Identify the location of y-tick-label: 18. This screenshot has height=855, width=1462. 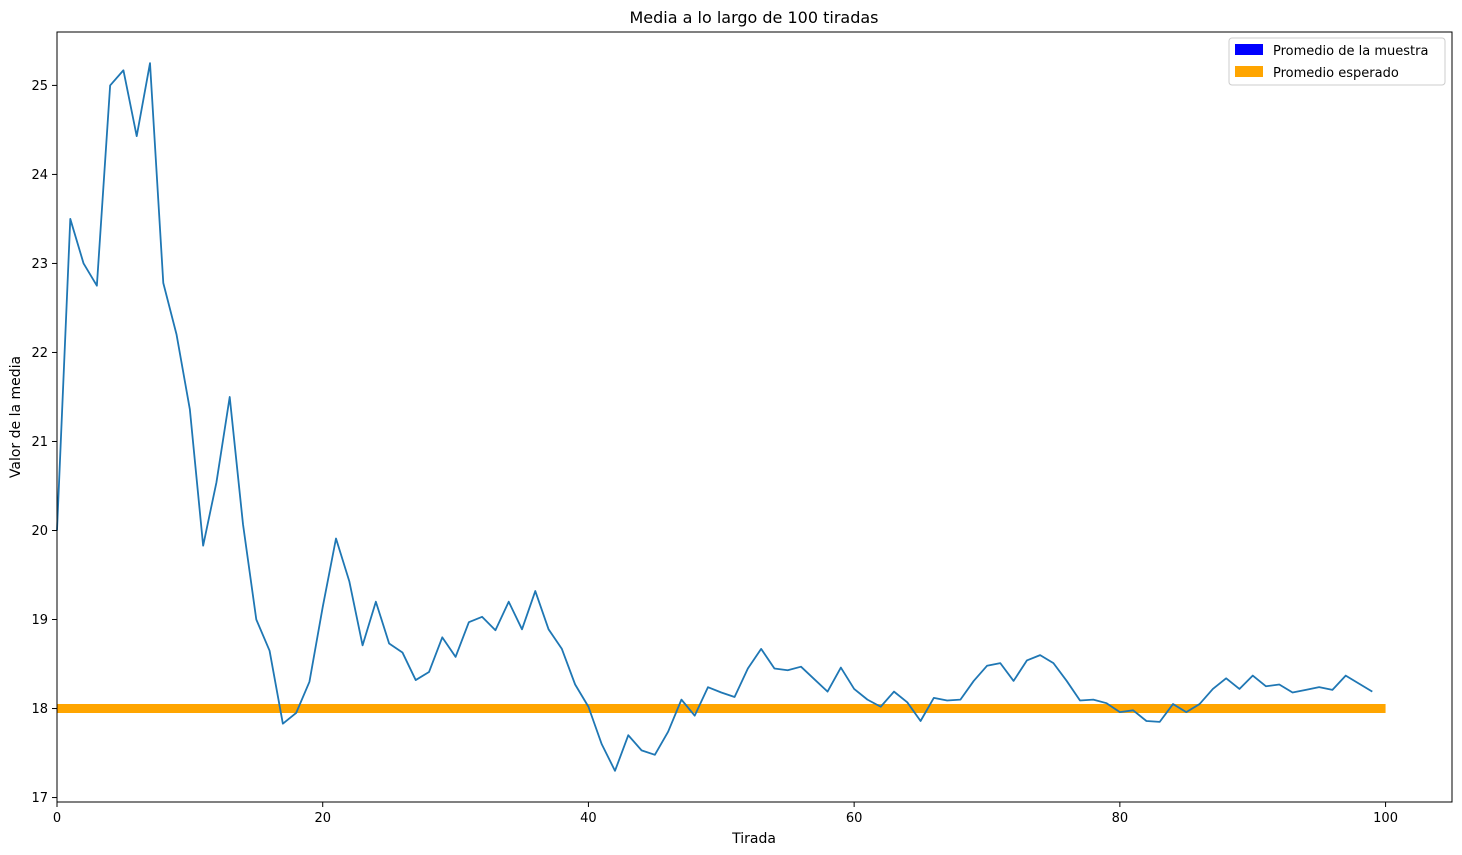
(39, 709).